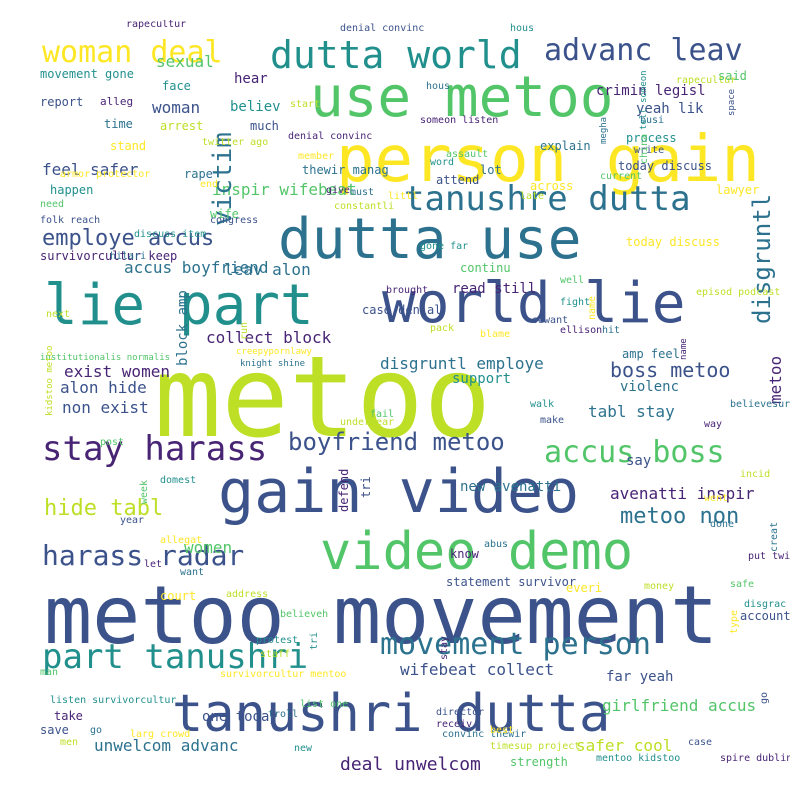 The height and width of the screenshot is (800, 800). What do you see at coordinates (198, 174) in the screenshot?
I see `small-word: rape` at bounding box center [198, 174].